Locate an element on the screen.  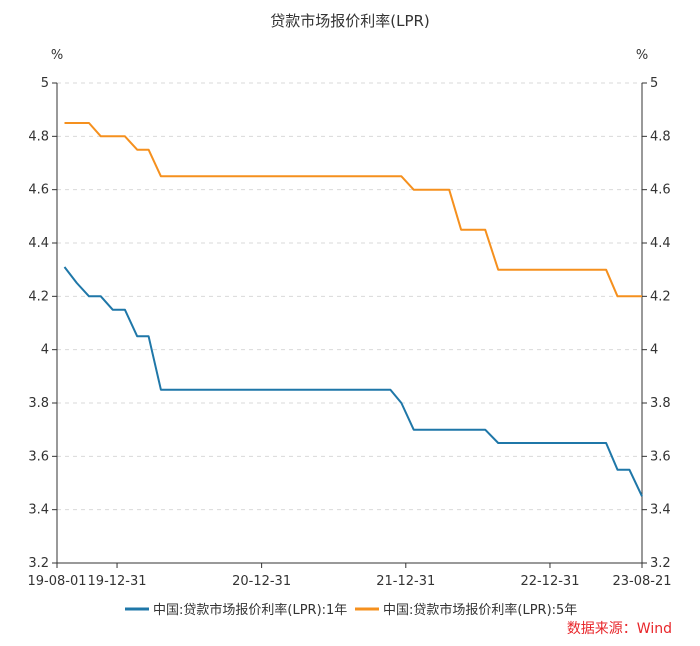
x-tick-label-19-12-31: 19-12-31 is located at coordinates (117, 581).